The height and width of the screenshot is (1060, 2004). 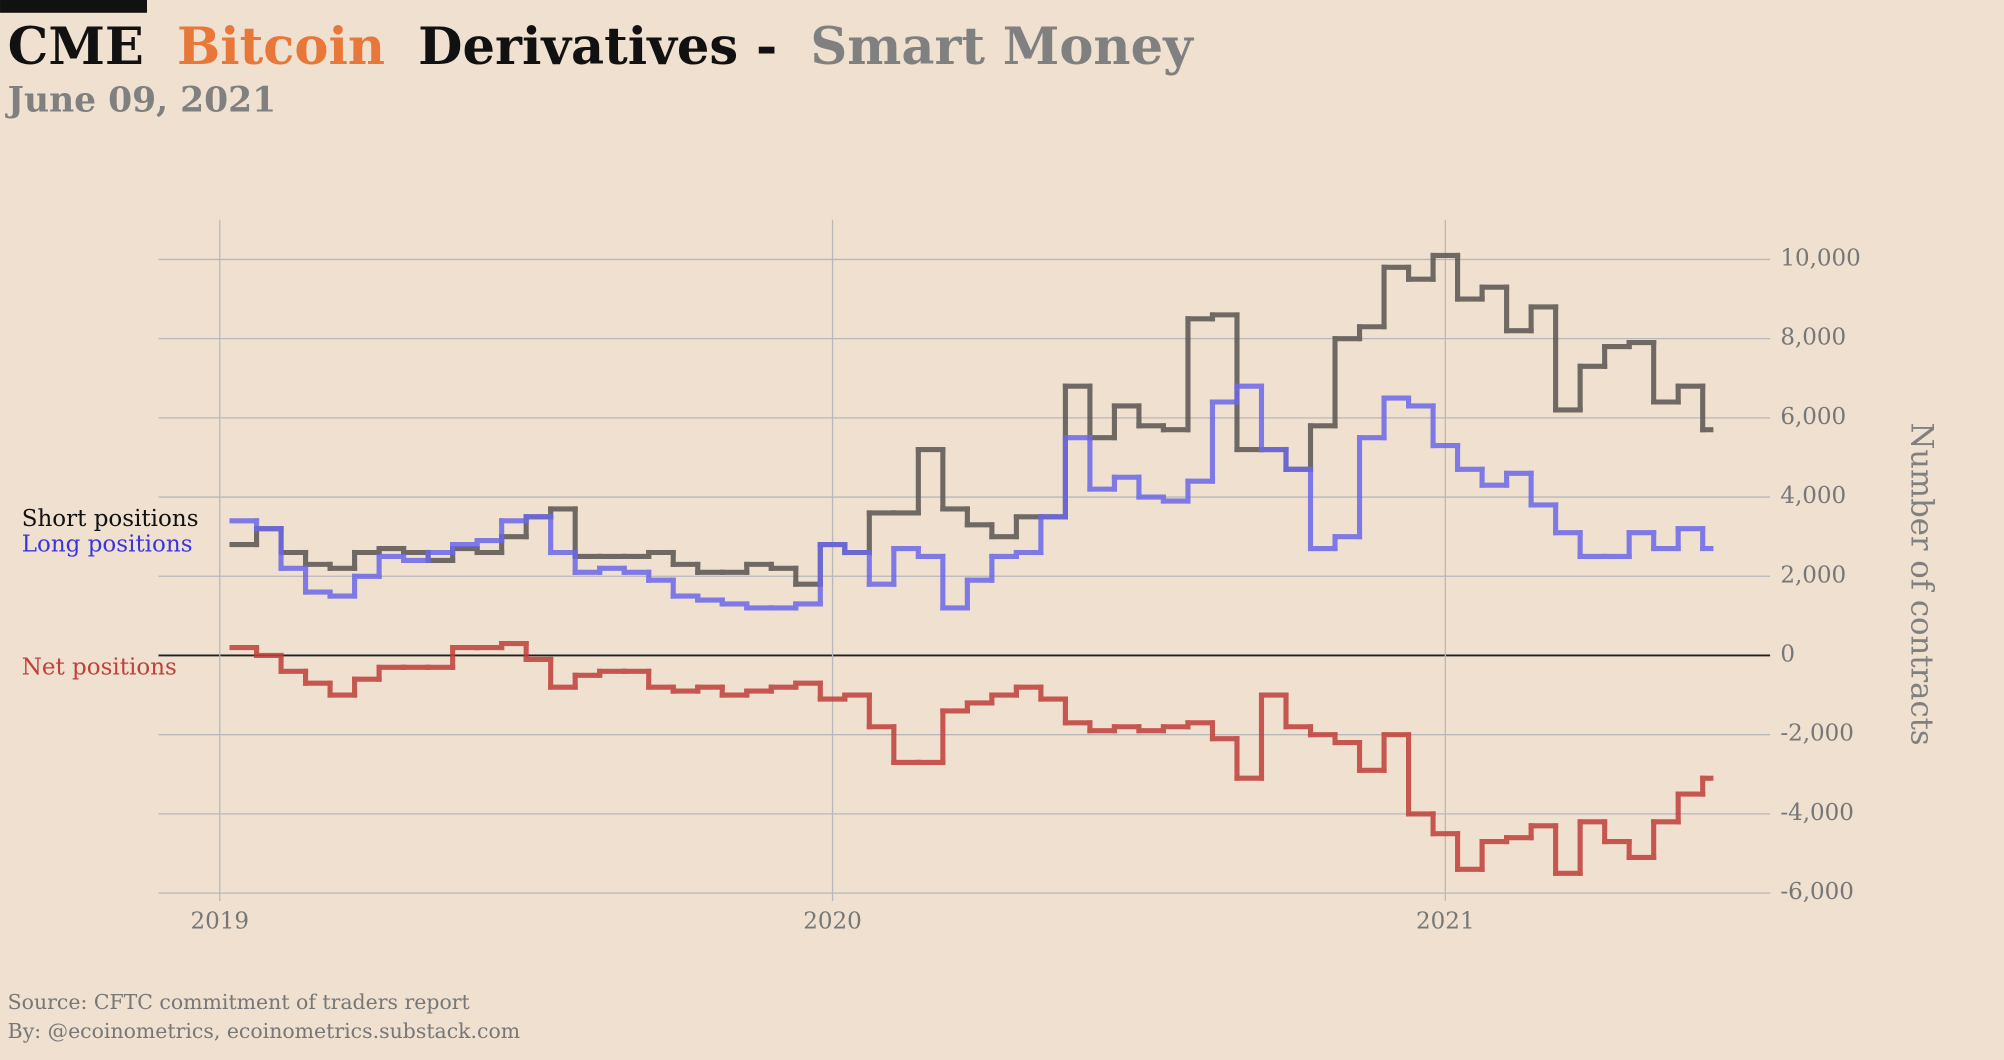 What do you see at coordinates (1817, 813) in the screenshot?
I see `y-tick-label: -4,000` at bounding box center [1817, 813].